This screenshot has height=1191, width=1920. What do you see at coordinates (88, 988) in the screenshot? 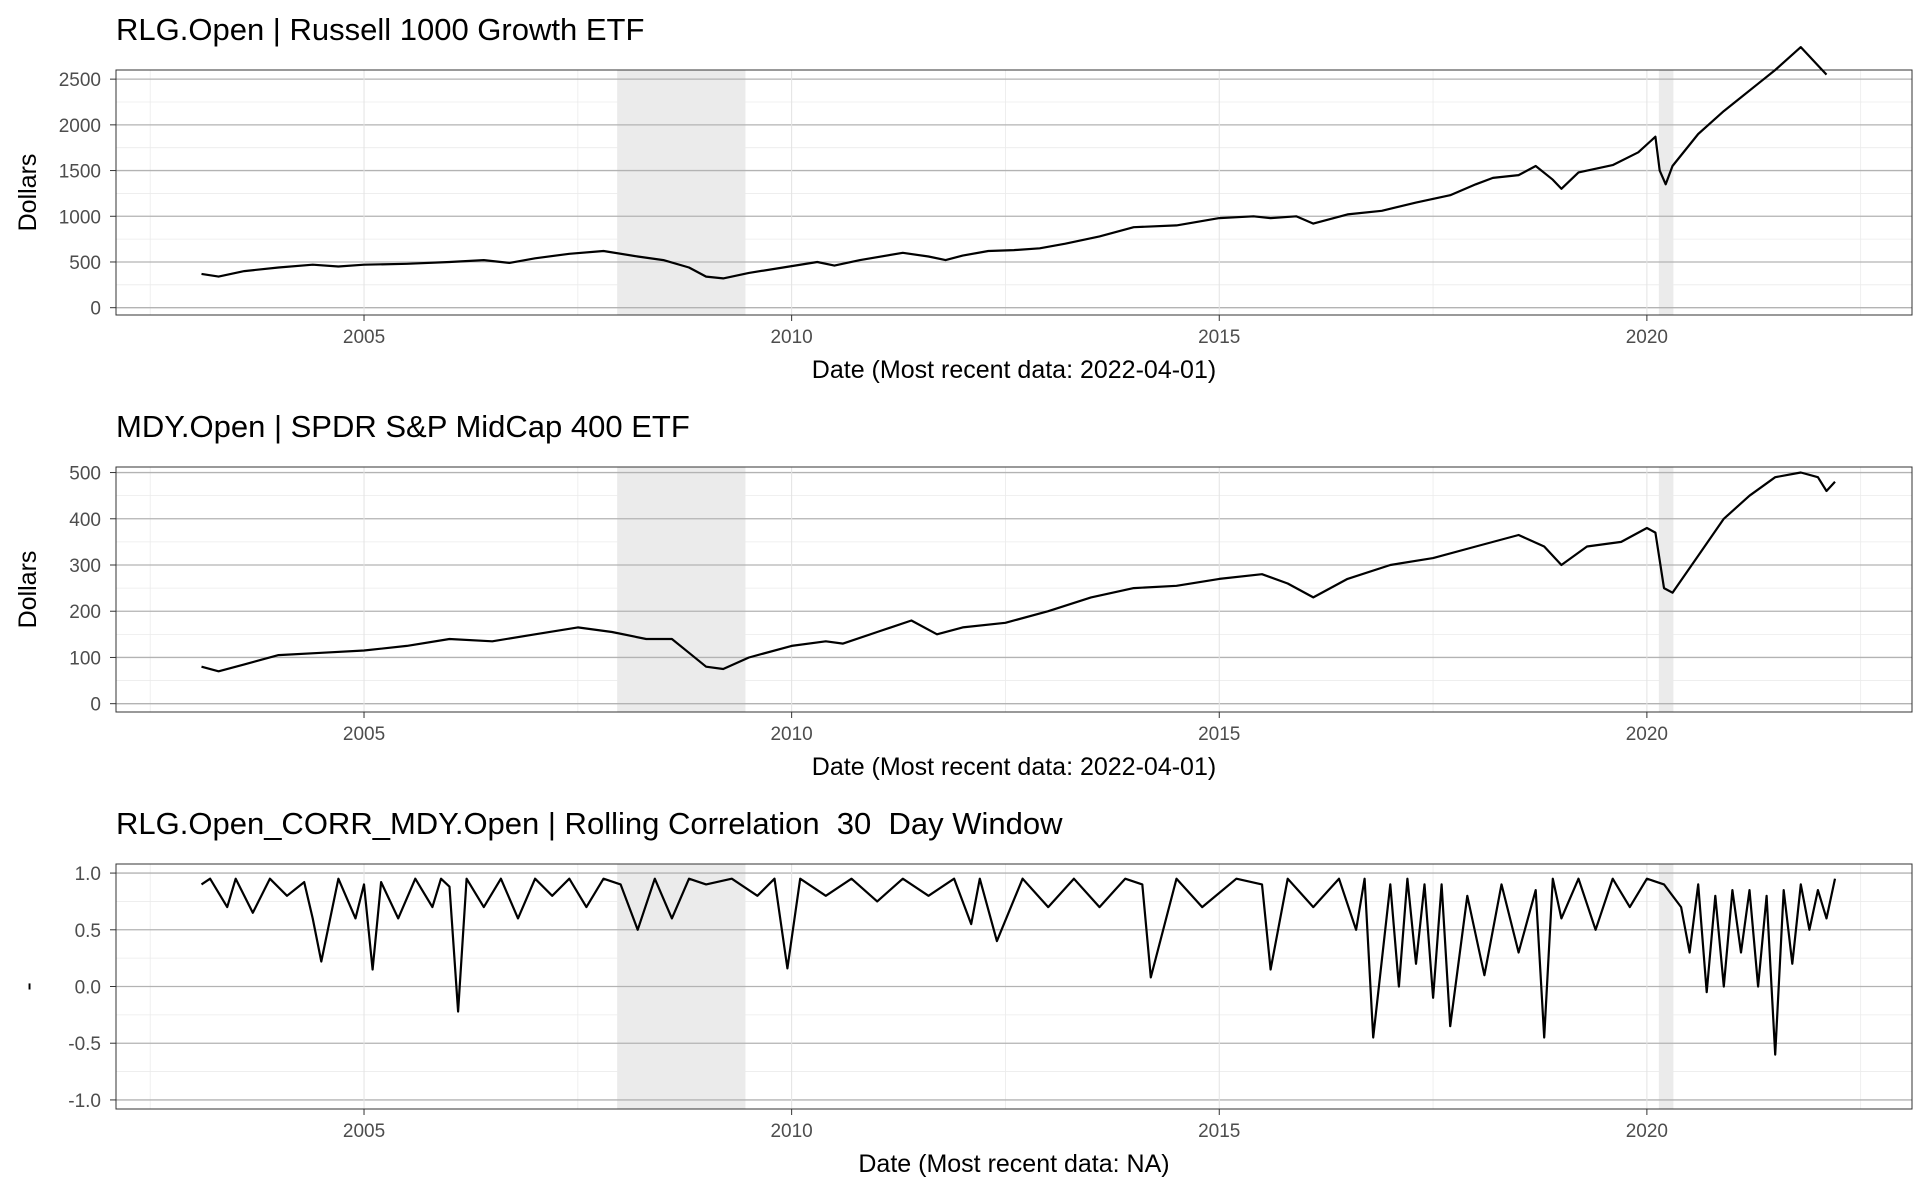
I see `y-tick-label: 0.0` at bounding box center [88, 988].